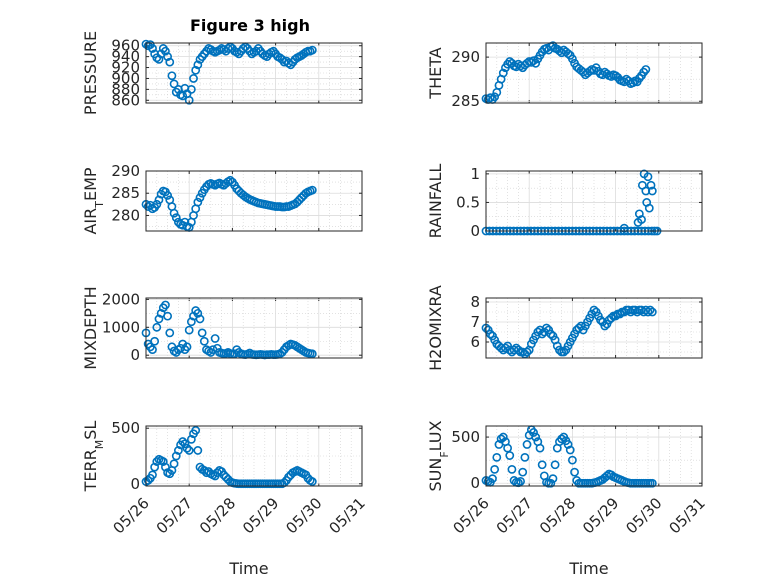 The width and height of the screenshot is (778, 583). What do you see at coordinates (438, 455) in the screenshot?
I see `y-axis-label: SUNFLUX` at bounding box center [438, 455].